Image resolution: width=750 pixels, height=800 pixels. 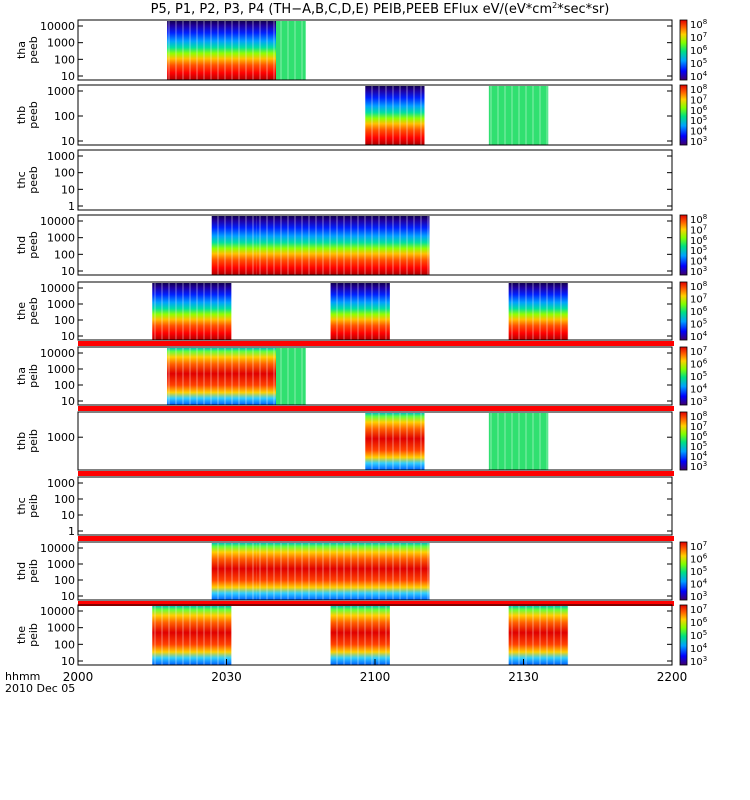 I want to click on panel-3: 1000 100 10 1 thc peeb, so click(x=344, y=181).